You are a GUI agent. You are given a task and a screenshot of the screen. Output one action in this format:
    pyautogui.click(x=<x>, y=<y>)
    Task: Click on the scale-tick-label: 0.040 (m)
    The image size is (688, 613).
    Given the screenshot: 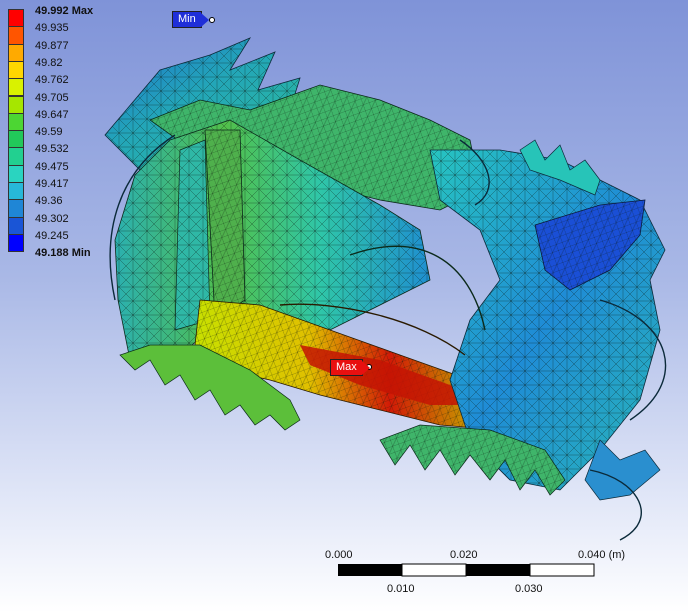 What is the action you would take?
    pyautogui.click(x=602, y=555)
    